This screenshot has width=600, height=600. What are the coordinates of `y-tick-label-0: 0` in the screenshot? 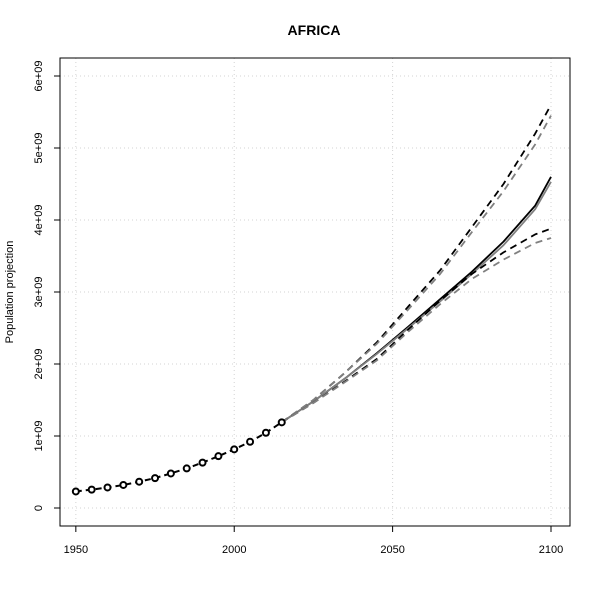 It's located at (39, 508).